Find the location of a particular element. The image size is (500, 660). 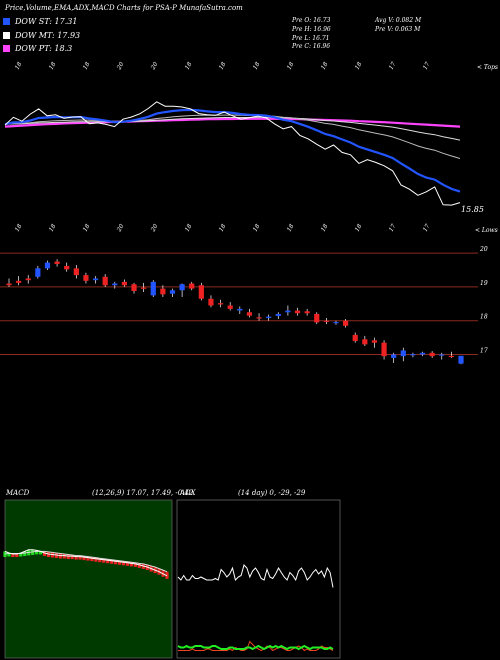

bottom-tick-label: 20 is located at coordinates (154, 228).